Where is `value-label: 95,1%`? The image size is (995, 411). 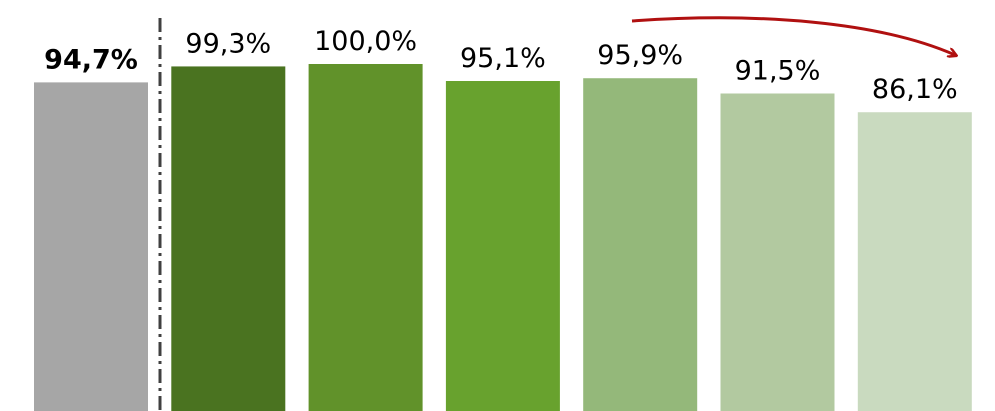
value-label: 95,1% is located at coordinates (503, 58).